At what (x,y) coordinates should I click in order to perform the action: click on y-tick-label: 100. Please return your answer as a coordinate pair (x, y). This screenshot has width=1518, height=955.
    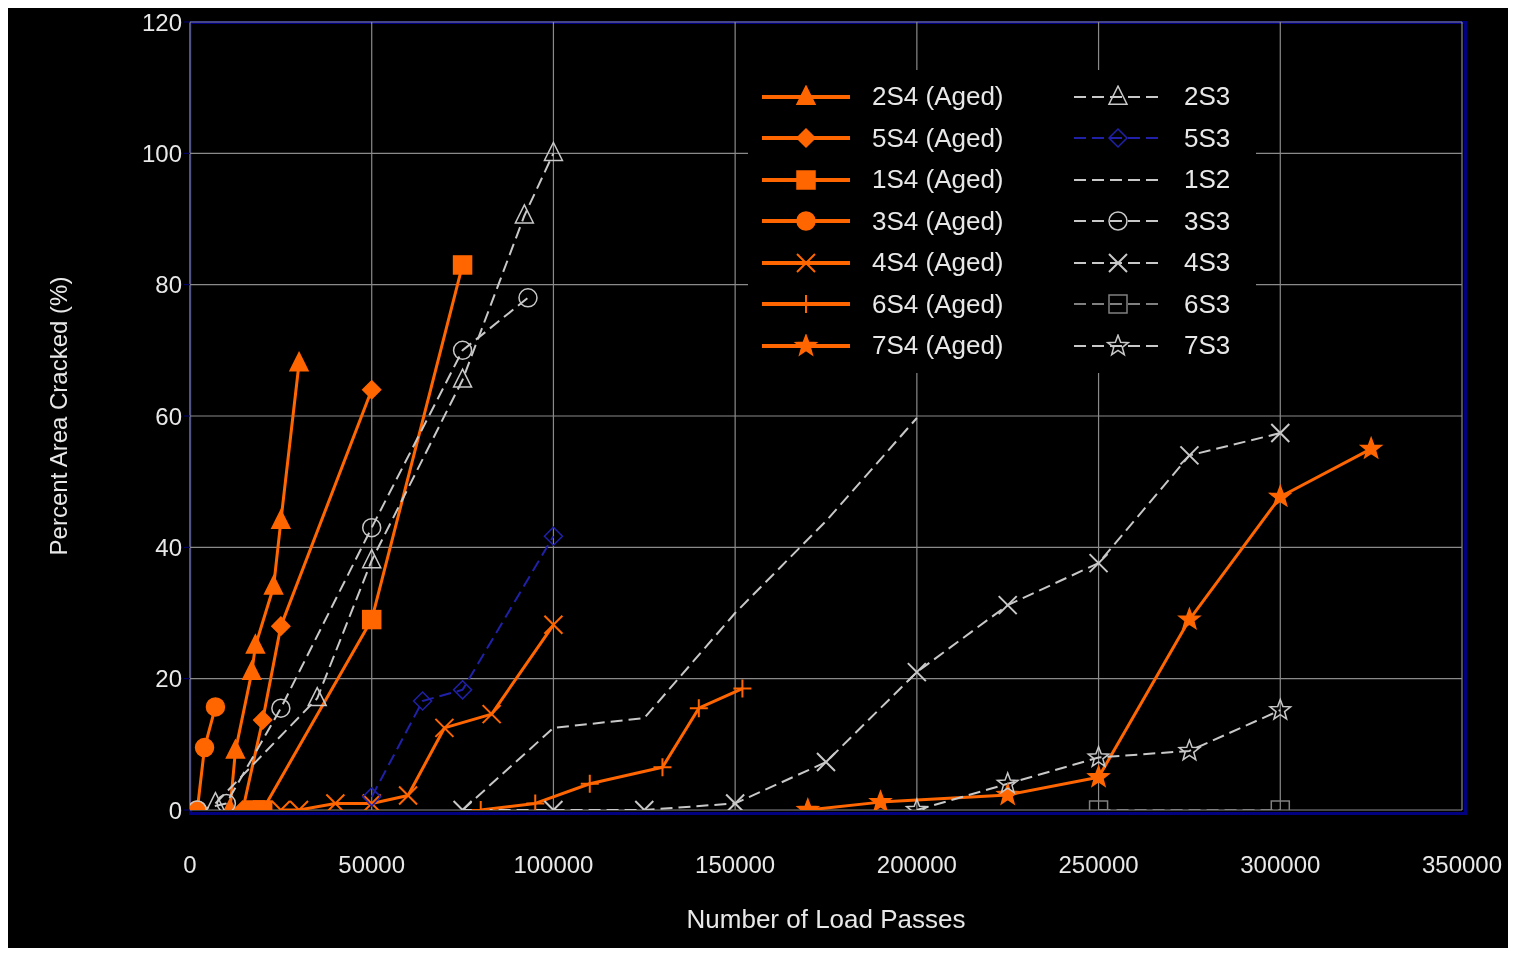
    Looking at the image, I should click on (161, 153).